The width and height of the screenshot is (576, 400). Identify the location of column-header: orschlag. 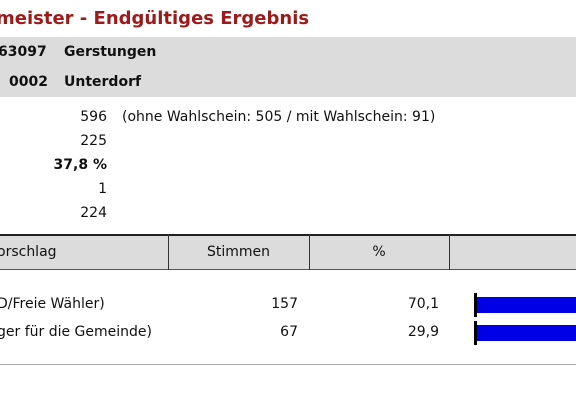
(28, 252).